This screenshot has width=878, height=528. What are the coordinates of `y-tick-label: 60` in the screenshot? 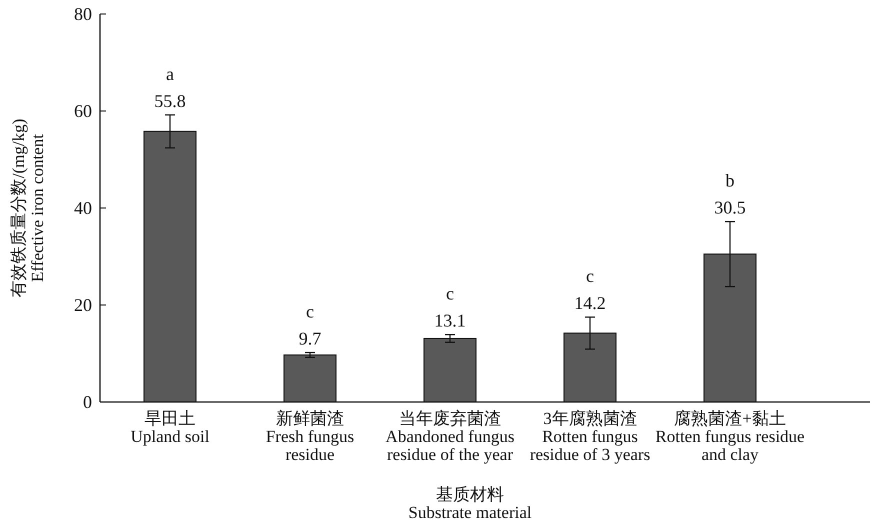 It's located at (83, 111).